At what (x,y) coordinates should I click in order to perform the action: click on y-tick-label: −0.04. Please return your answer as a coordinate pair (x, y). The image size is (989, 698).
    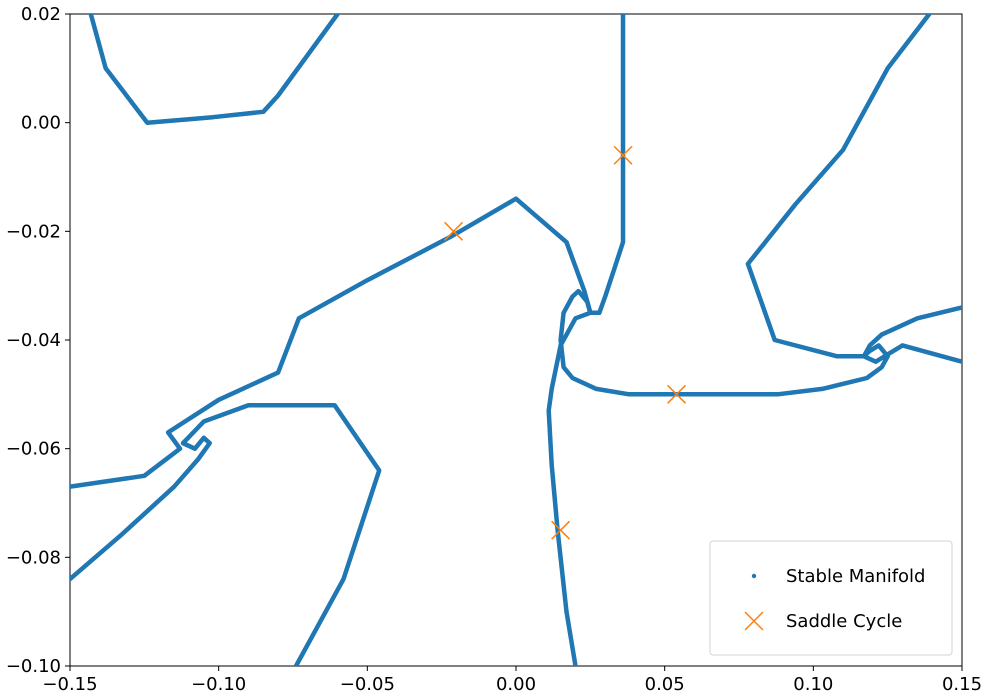
    Looking at the image, I should click on (33, 340).